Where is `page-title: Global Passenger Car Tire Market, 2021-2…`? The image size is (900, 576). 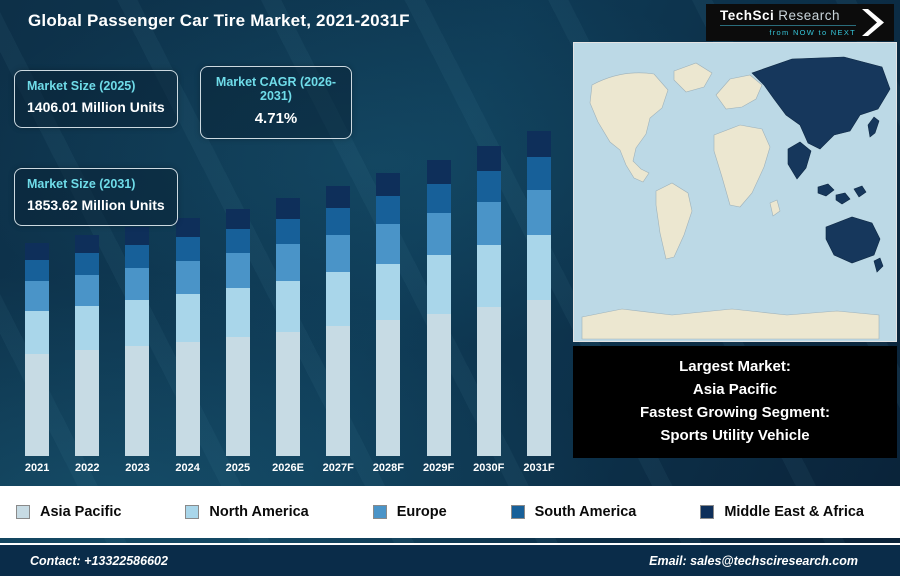 page-title: Global Passenger Car Tire Market, 2021-2… is located at coordinates (219, 20).